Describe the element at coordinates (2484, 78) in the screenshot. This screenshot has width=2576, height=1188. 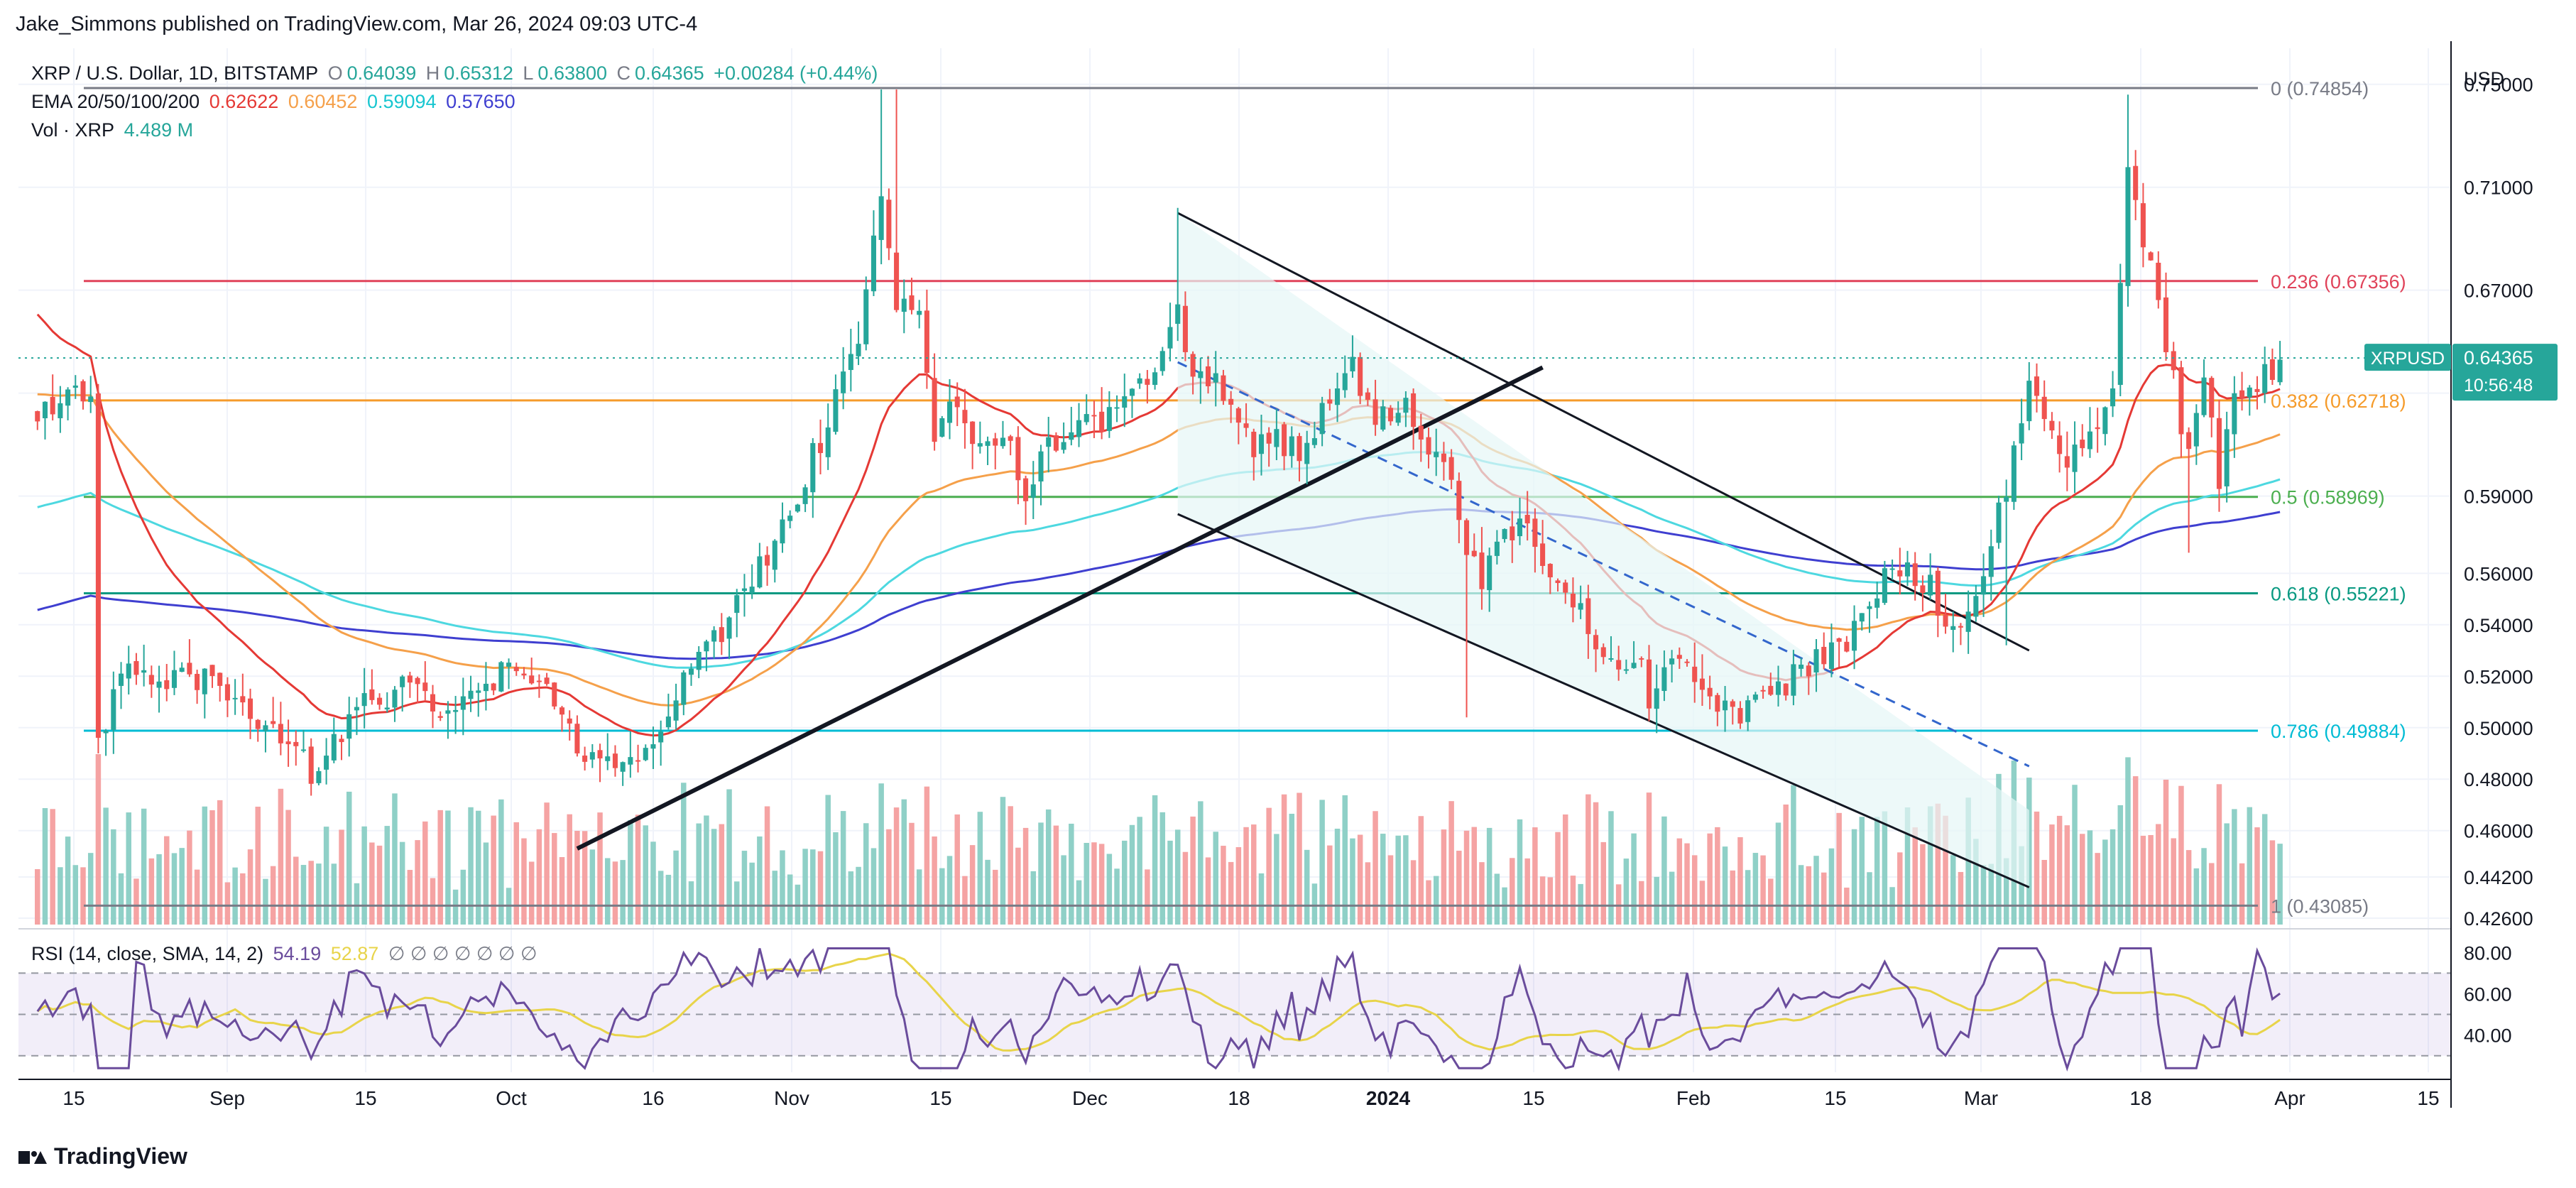
I see `currency-button: USD` at that location.